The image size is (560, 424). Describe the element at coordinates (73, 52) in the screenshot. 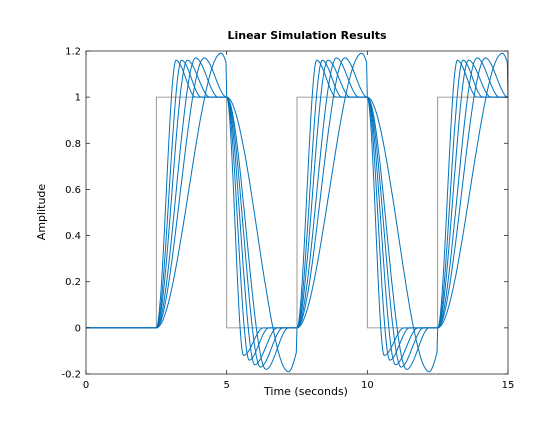

I see `y-tick-label: 1.2` at that location.